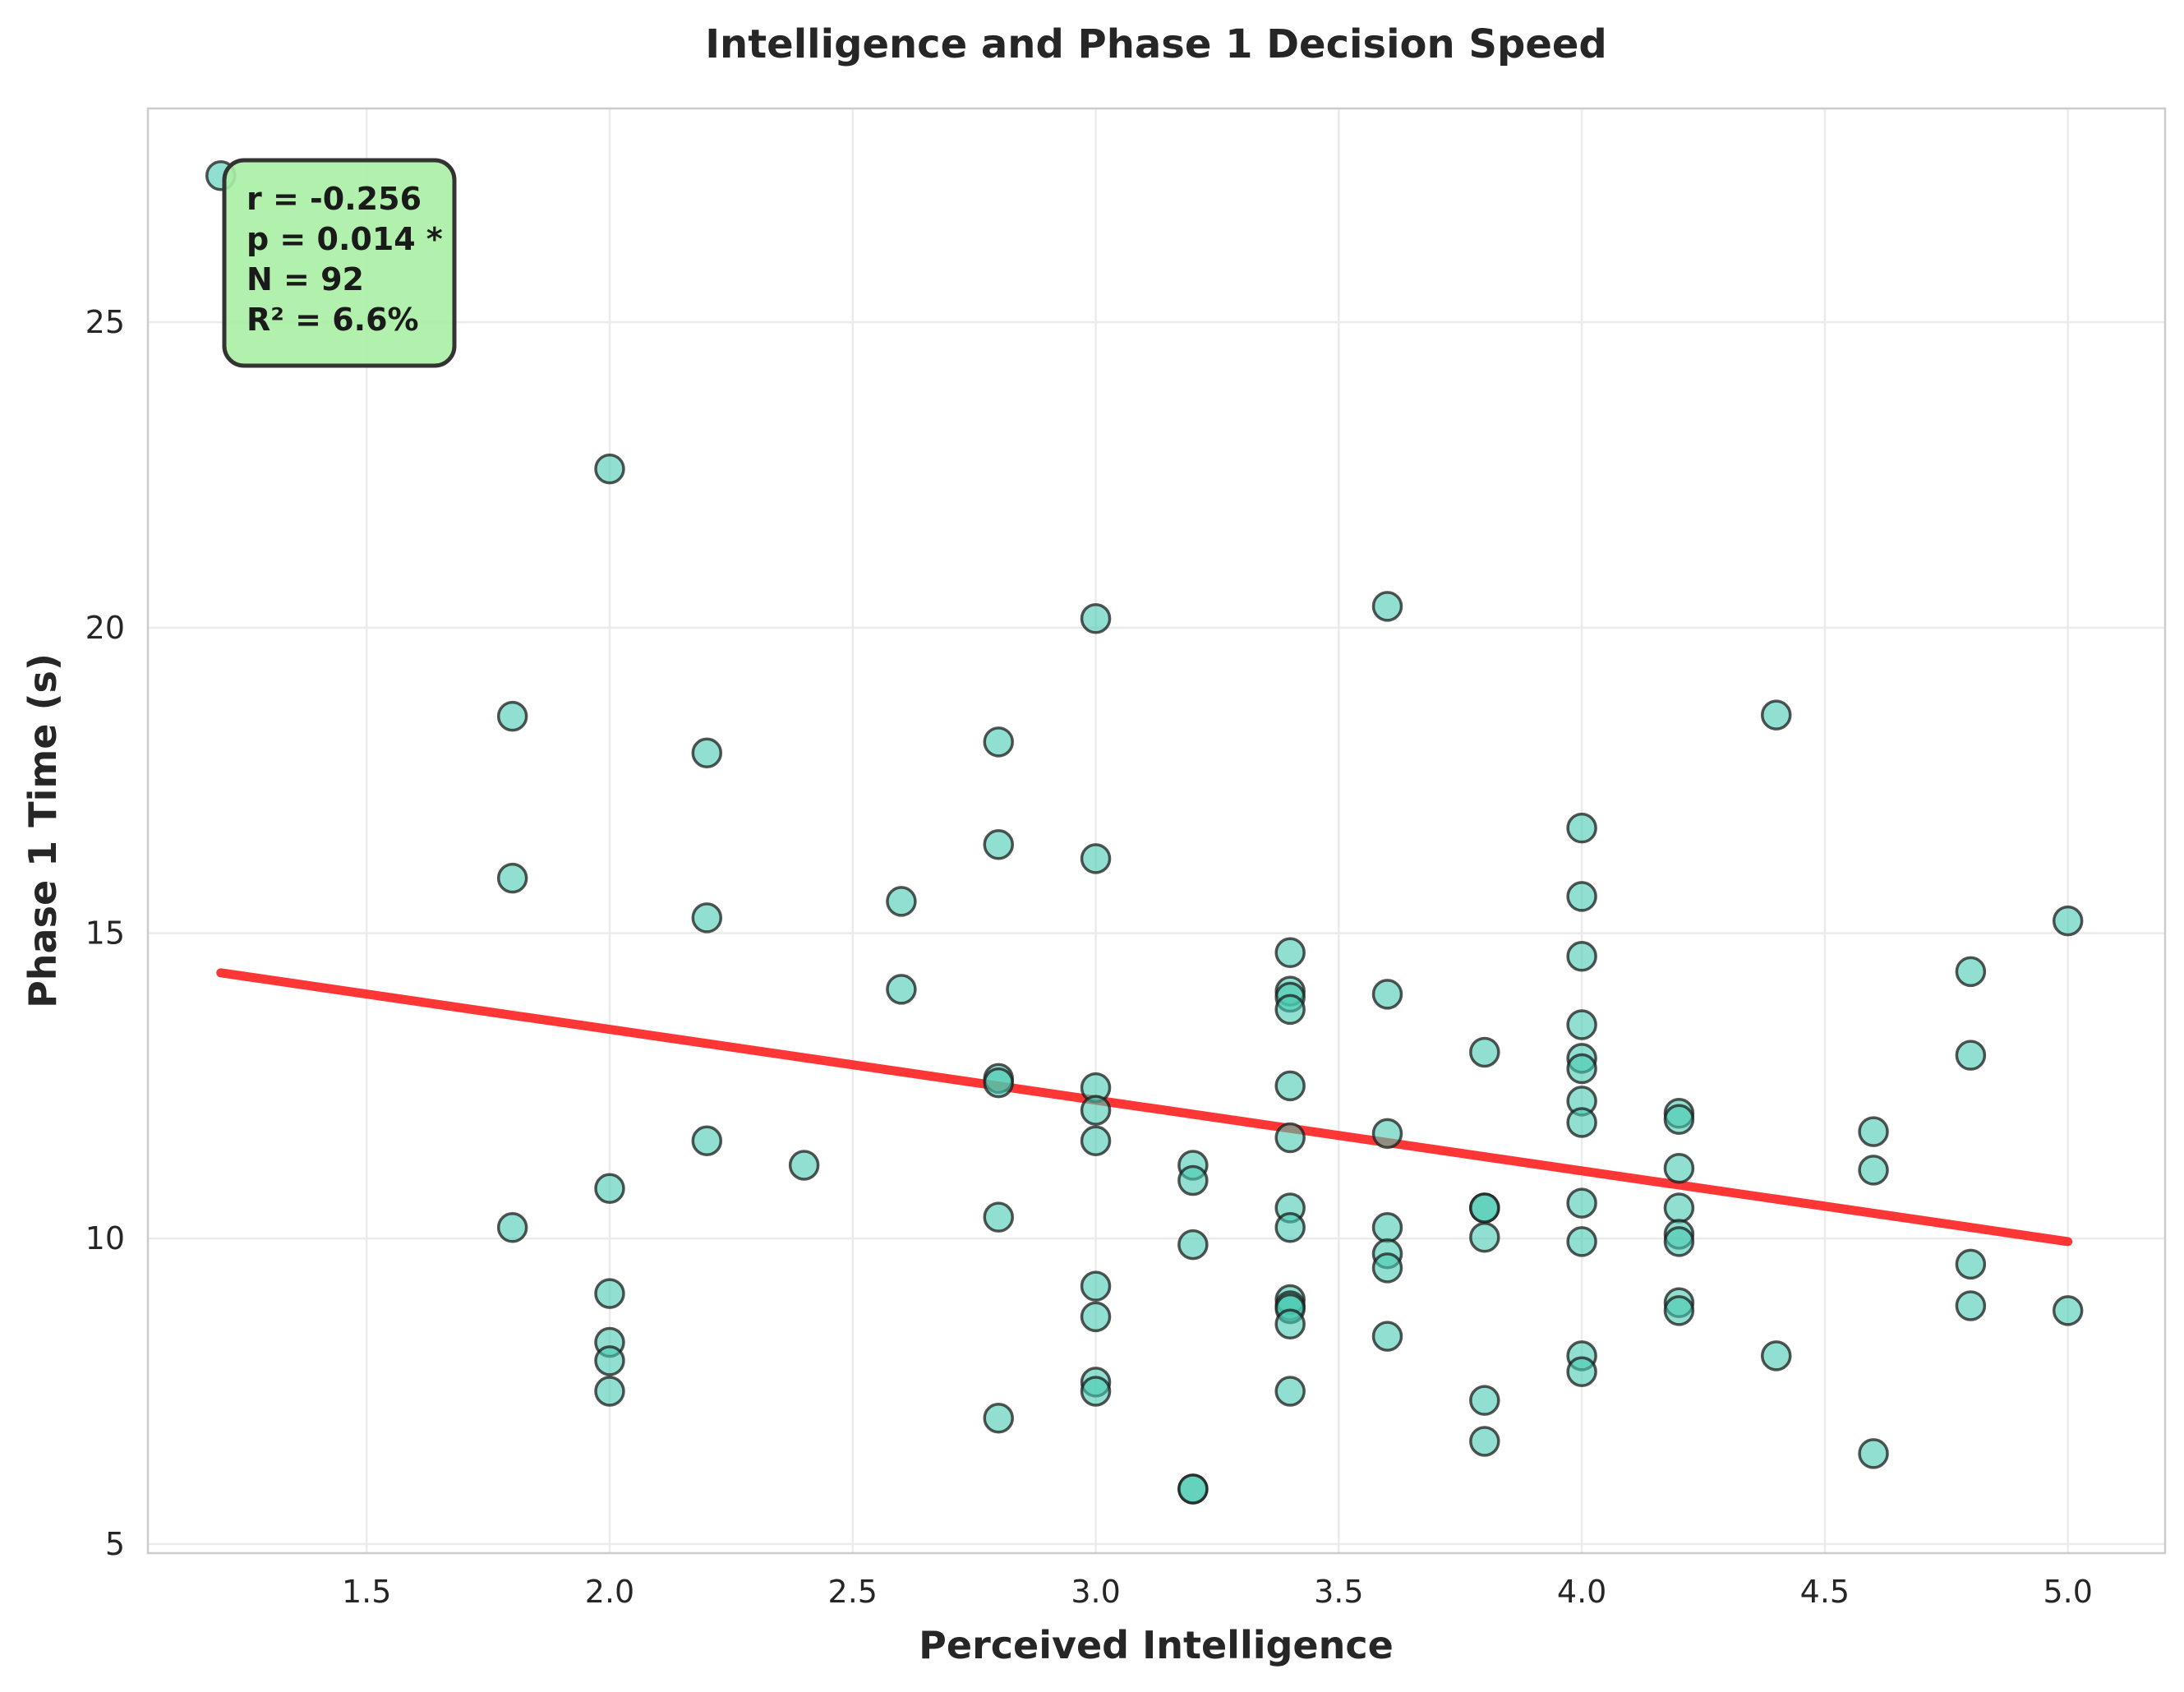  What do you see at coordinates (853, 1592) in the screenshot?
I see `x-tick-label: 2.5` at bounding box center [853, 1592].